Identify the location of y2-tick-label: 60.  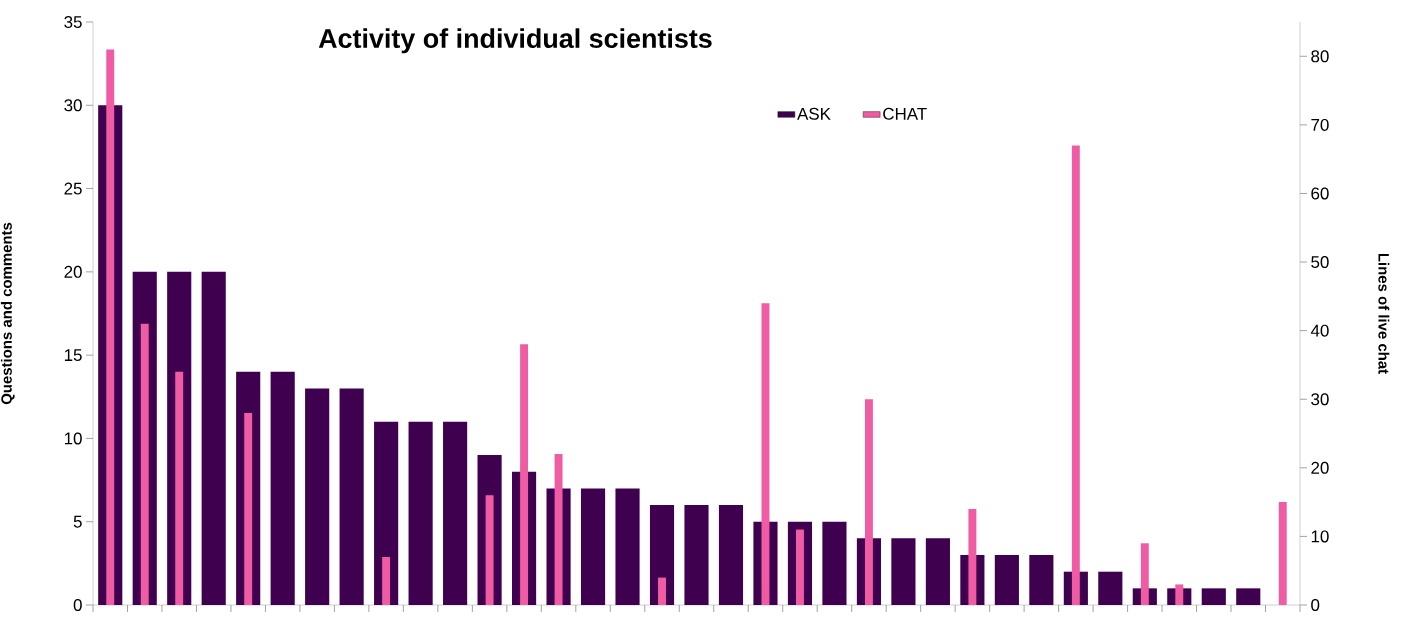
(1320, 193).